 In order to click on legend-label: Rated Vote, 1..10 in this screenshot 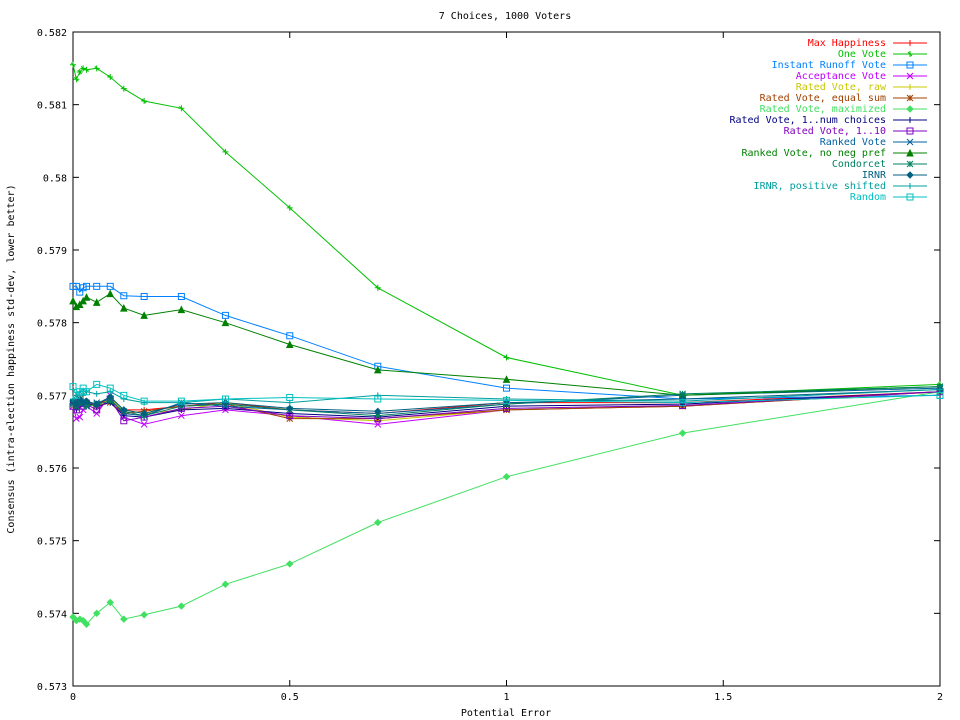, I will do `click(835, 131)`.